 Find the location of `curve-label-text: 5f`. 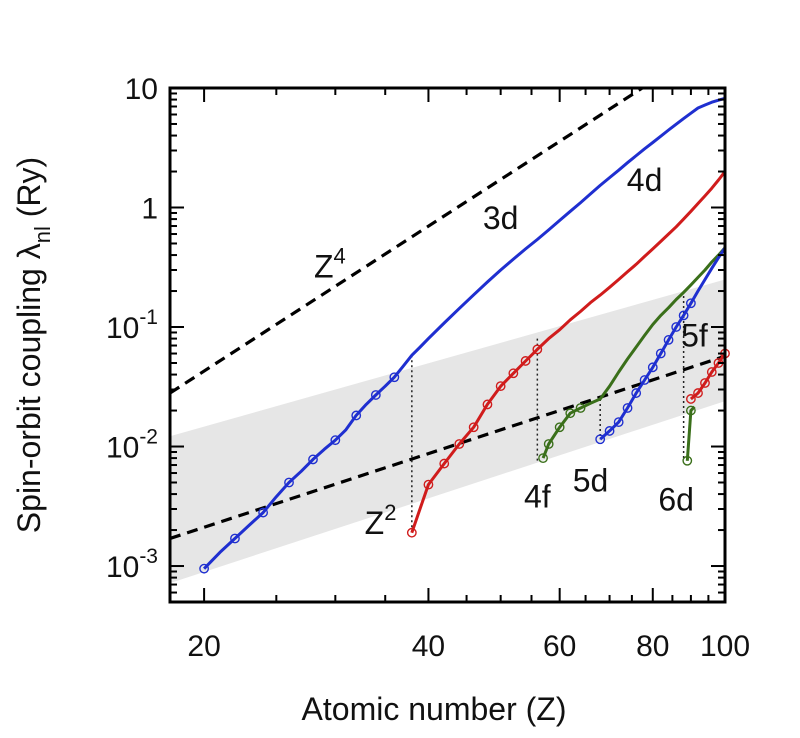

curve-label-text: 5f is located at coordinates (694, 335).